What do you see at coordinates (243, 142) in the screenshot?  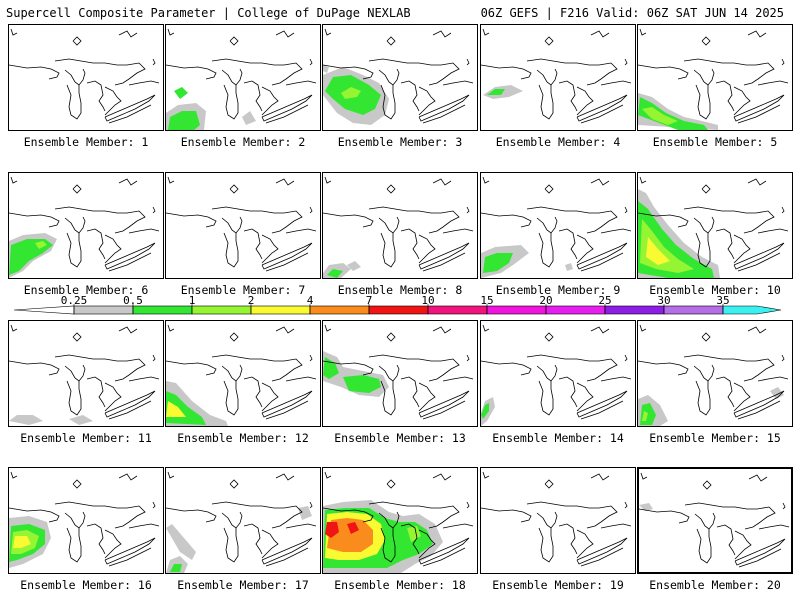 I see `ensemble-member-label: Ensemble Member: 2` at bounding box center [243, 142].